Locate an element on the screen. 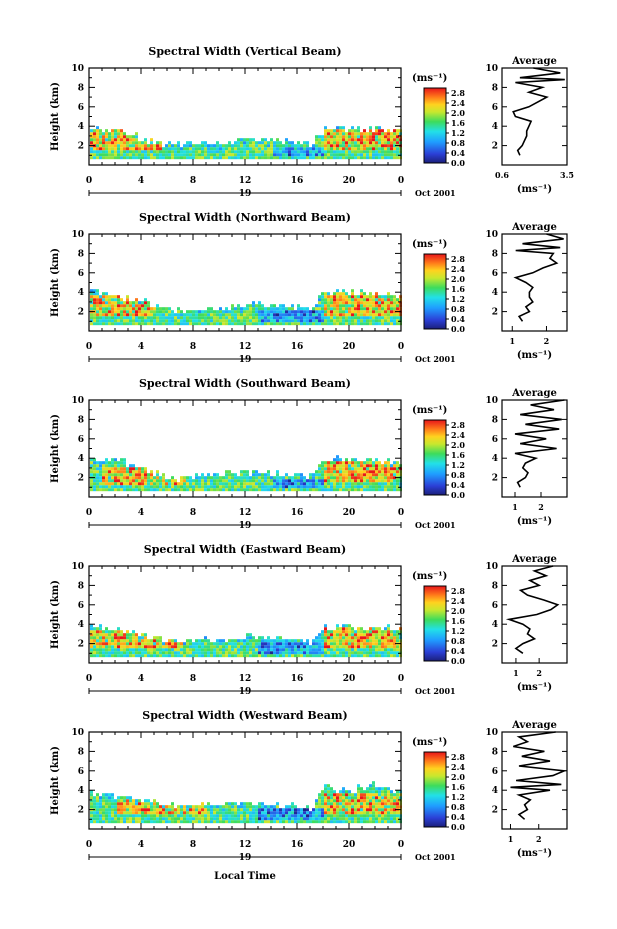  x-tick-label: 0 is located at coordinates (401, 513).